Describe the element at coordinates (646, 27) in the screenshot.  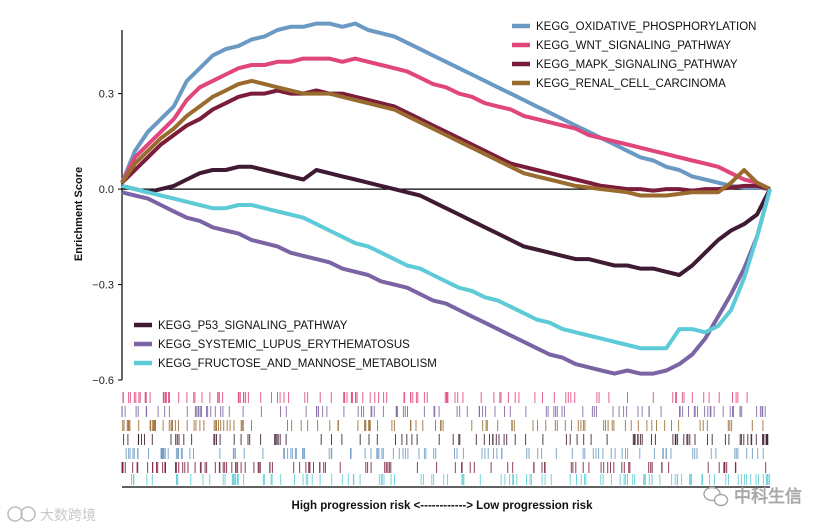
I see `legend-label: KEGG_OXIDATIVE_PHOSPHORYLATION` at that location.